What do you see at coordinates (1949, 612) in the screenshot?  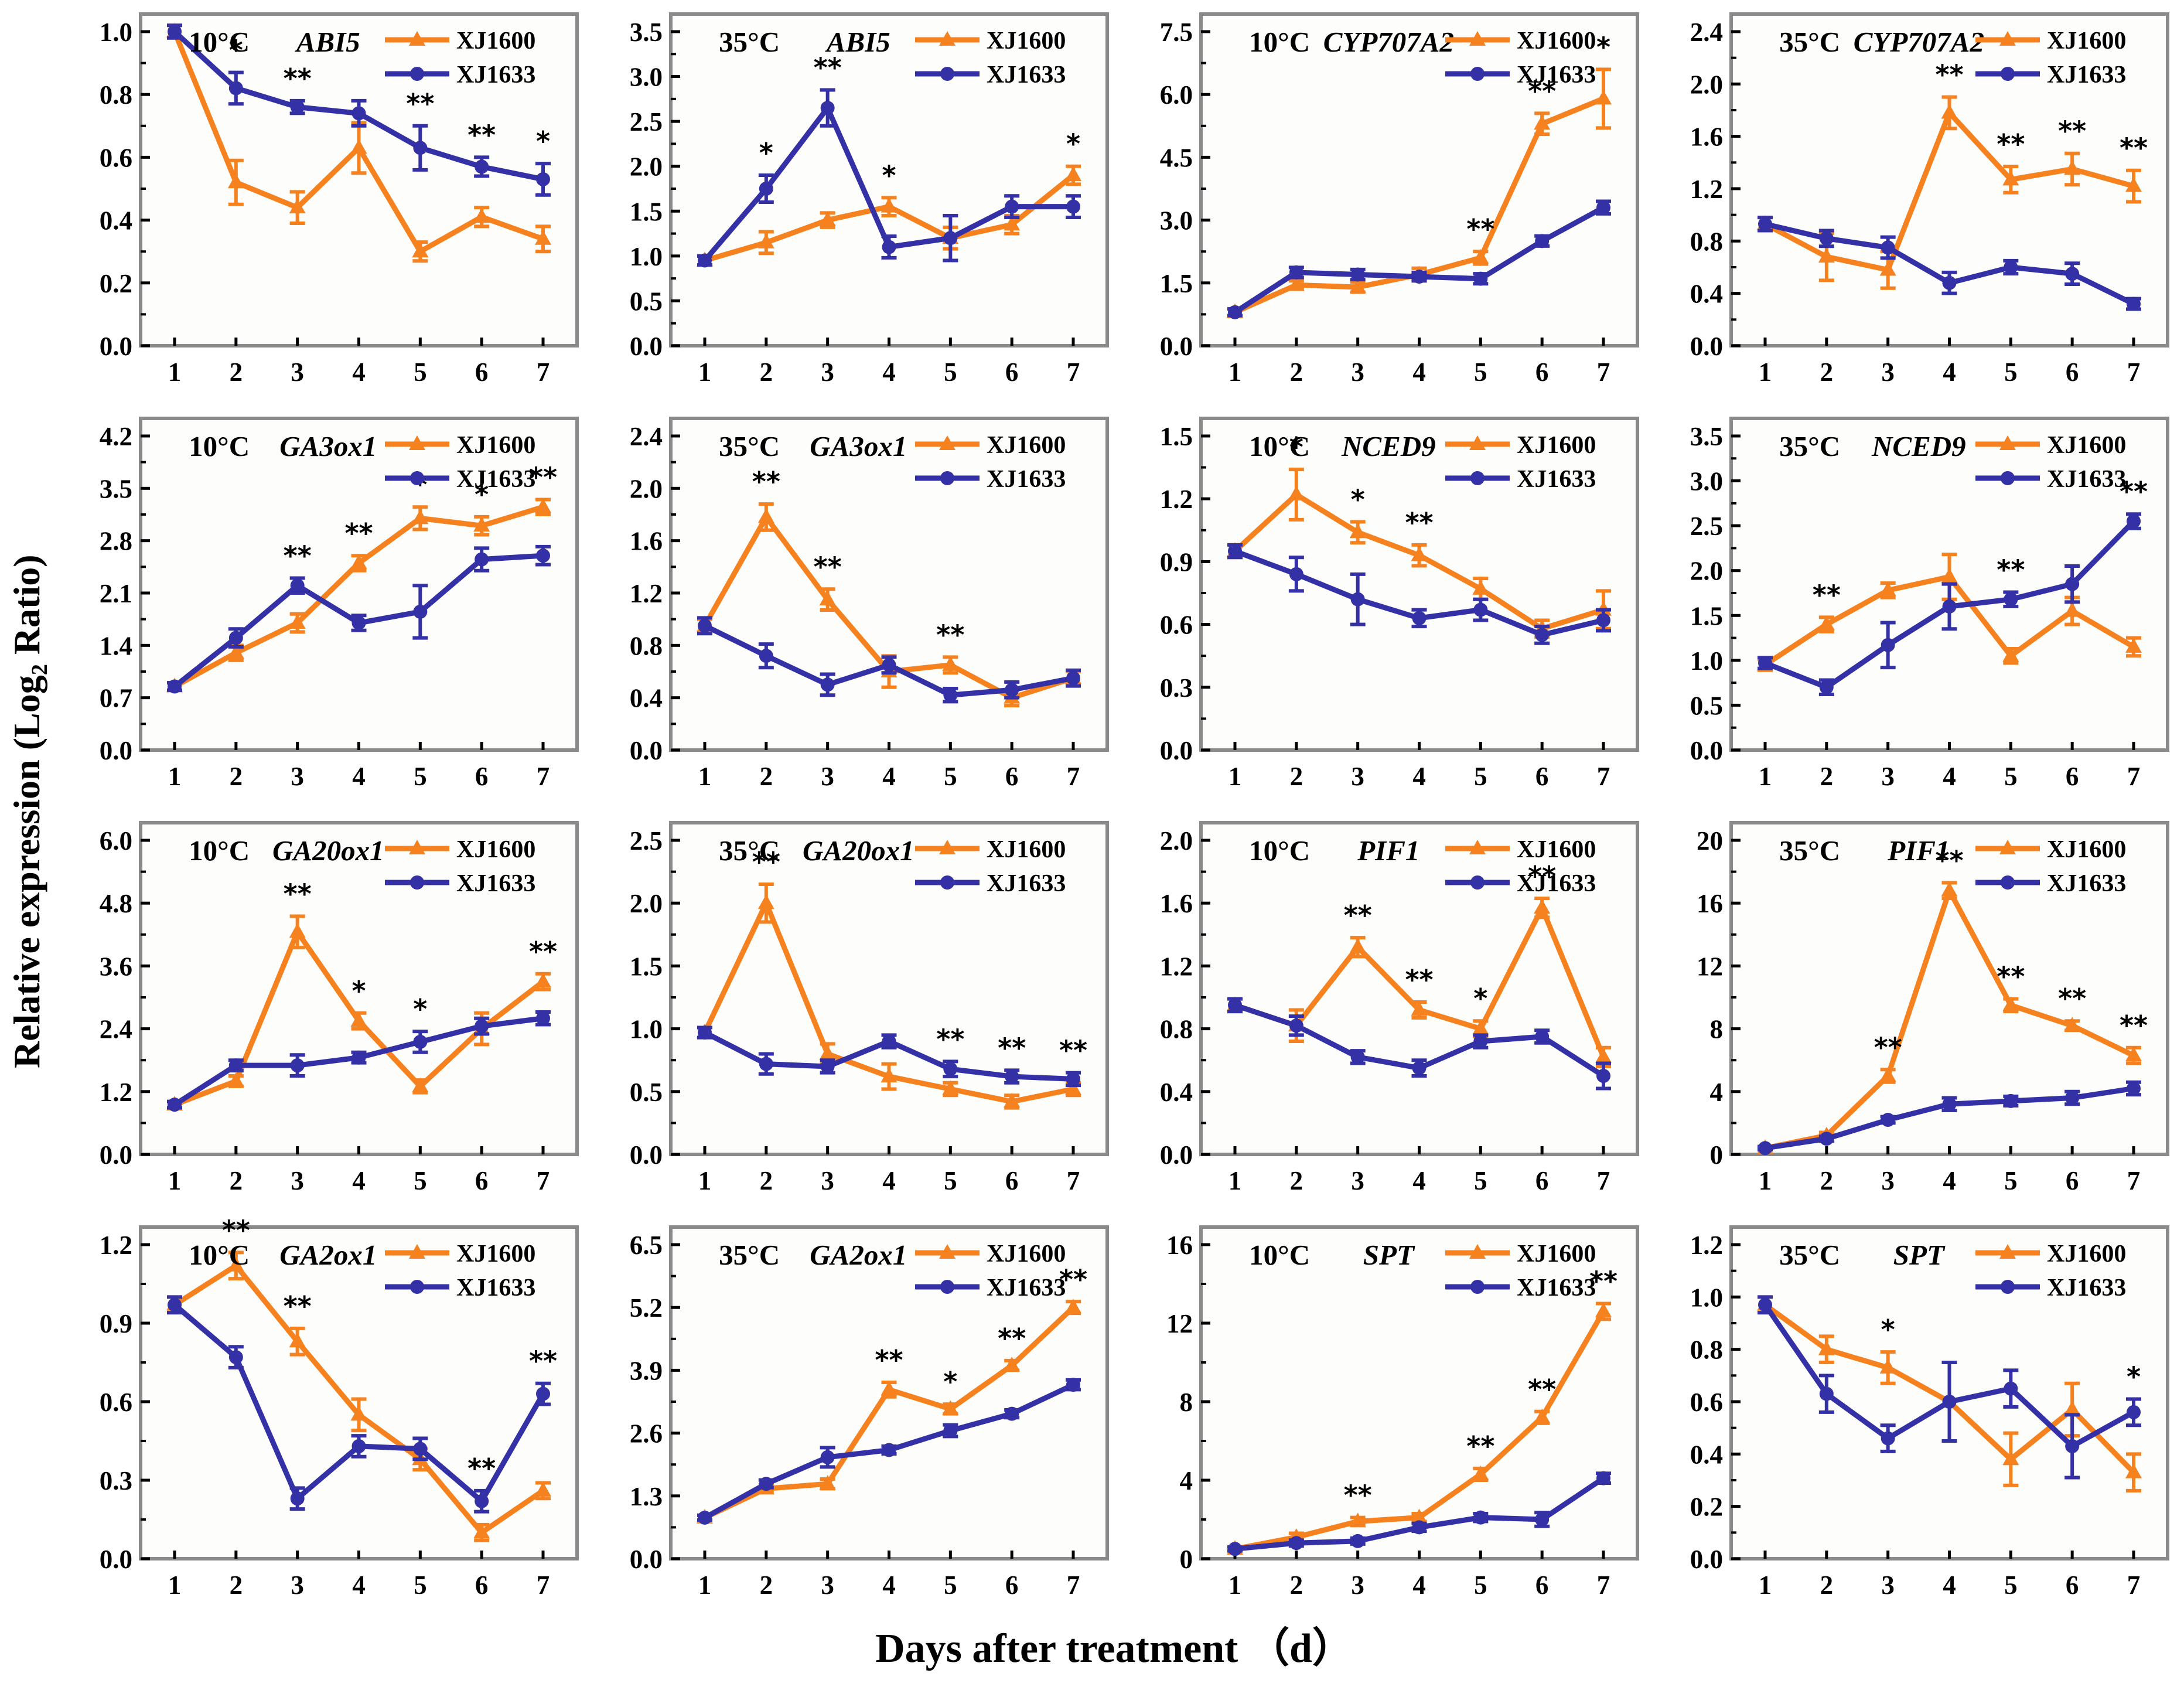 I see `series-XJ1600` at bounding box center [1949, 612].